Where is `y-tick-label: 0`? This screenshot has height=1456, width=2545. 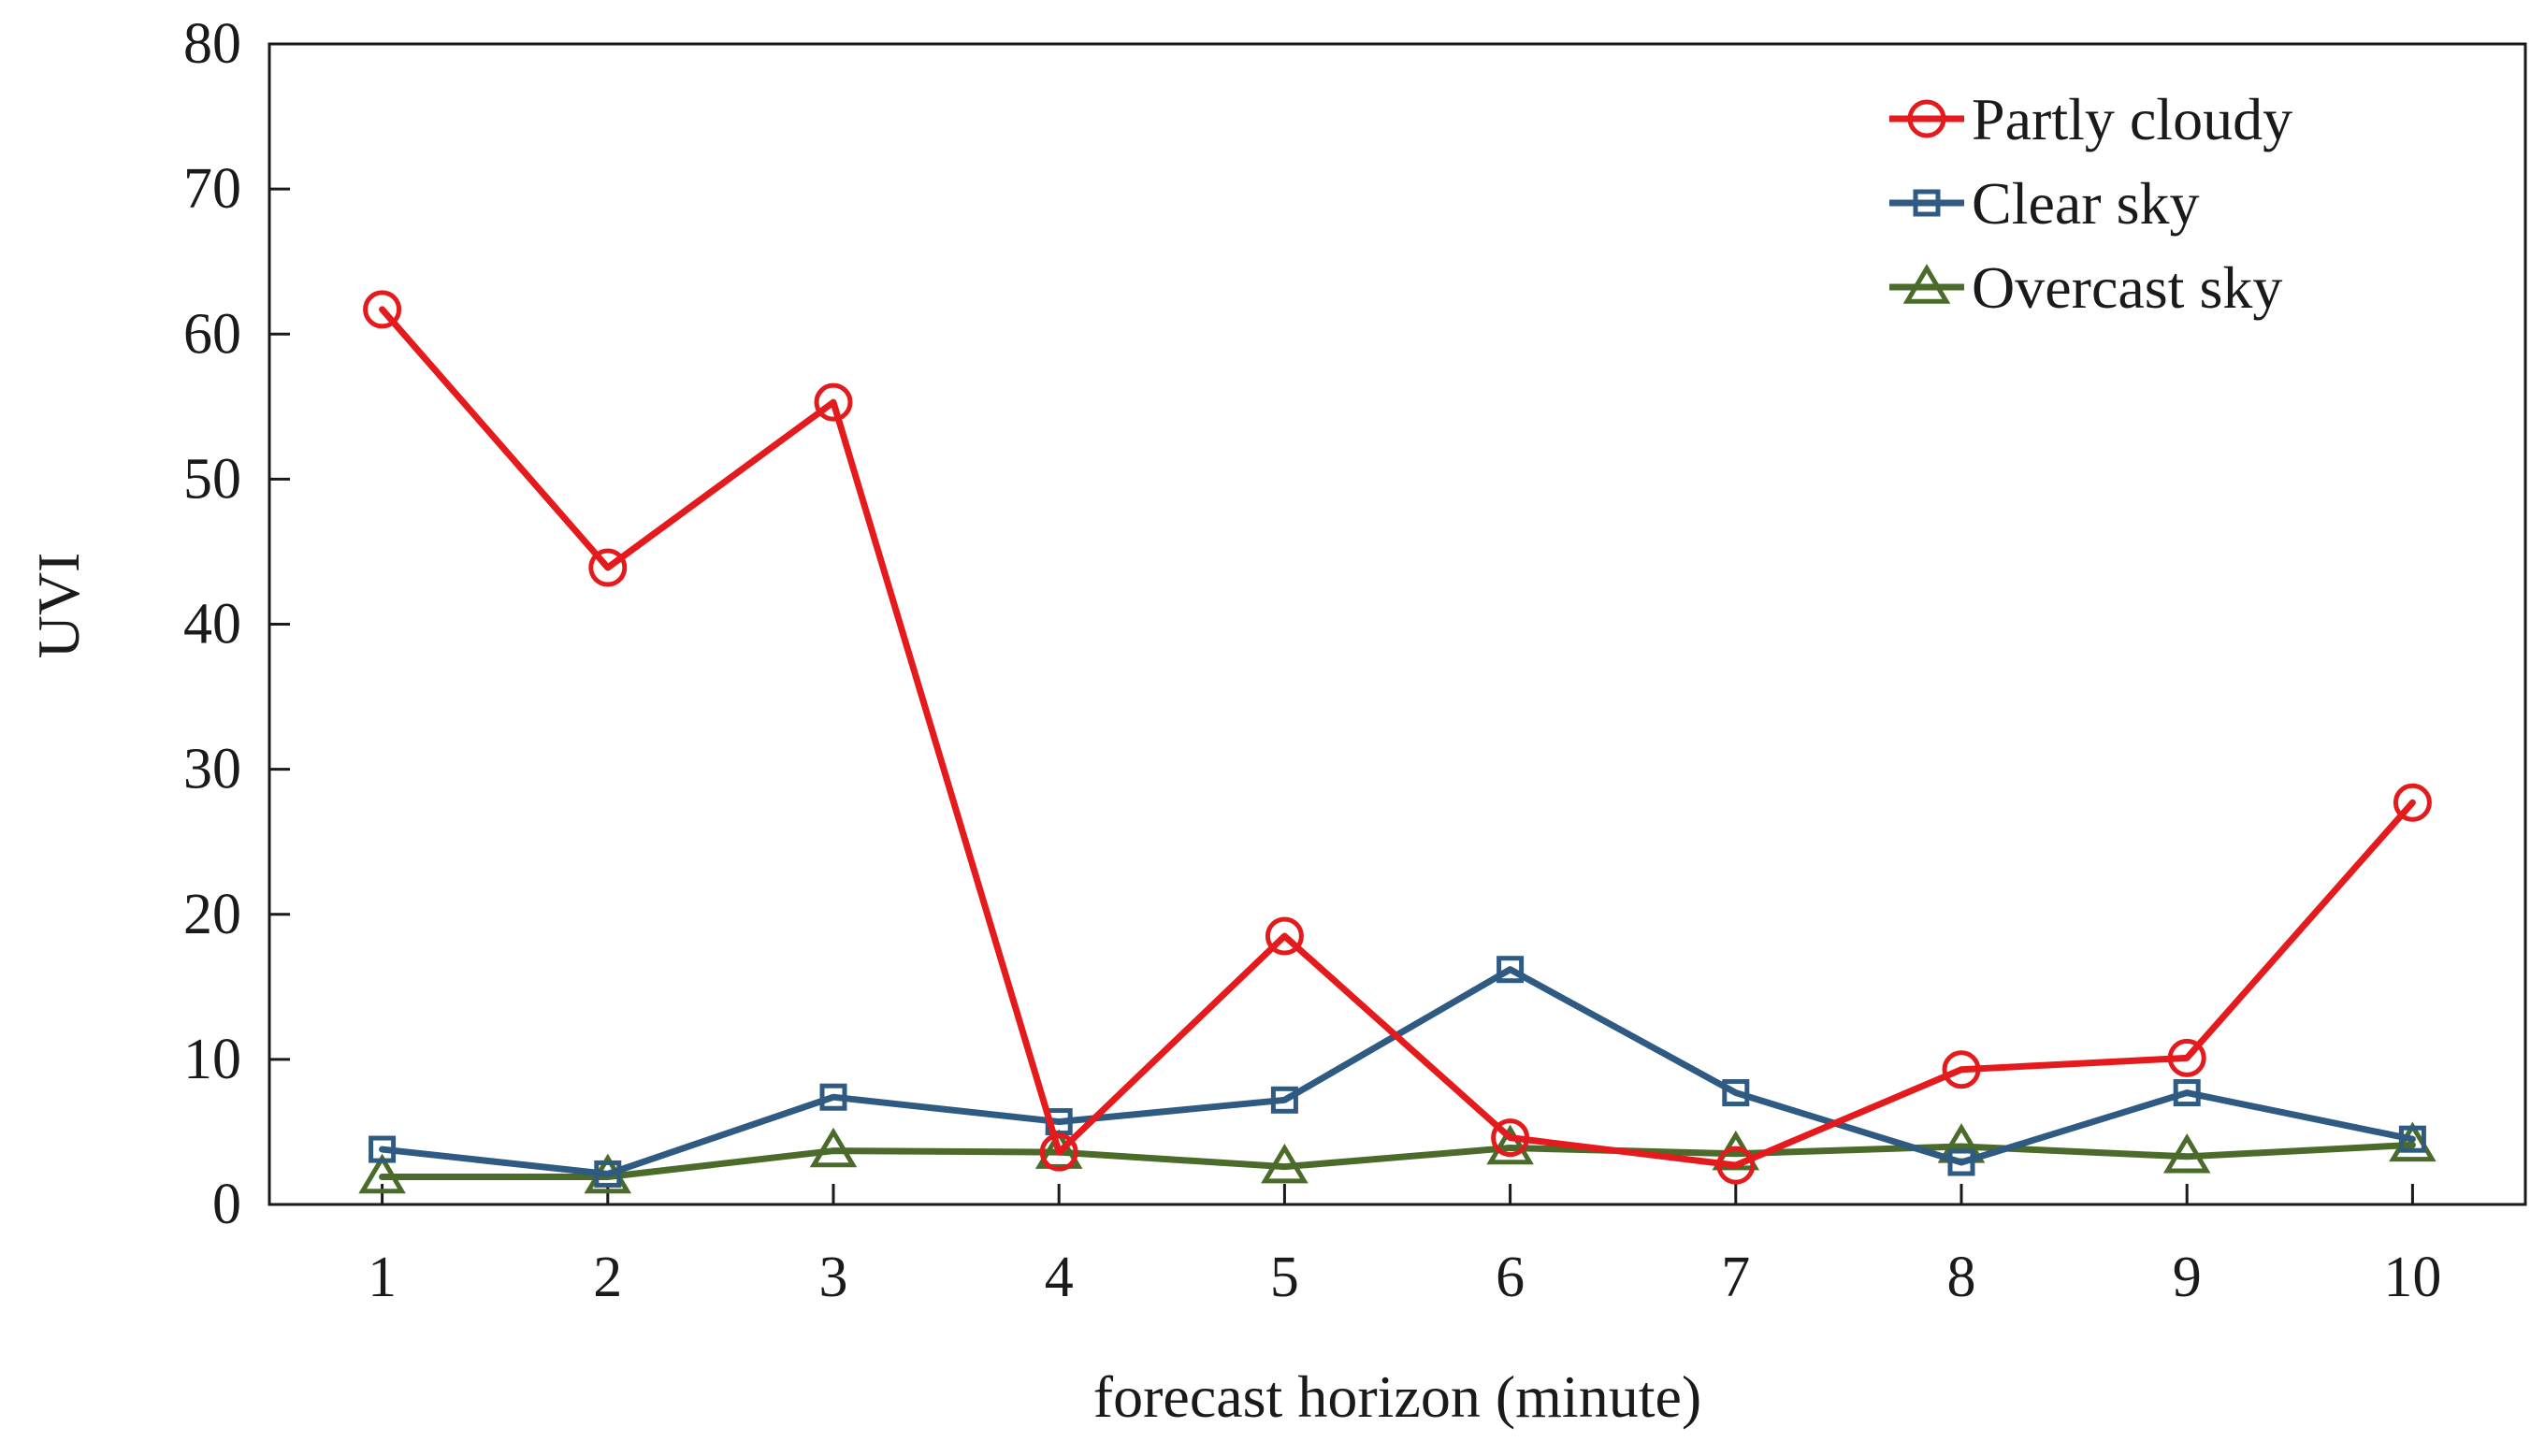
y-tick-label: 0 is located at coordinates (227, 1204).